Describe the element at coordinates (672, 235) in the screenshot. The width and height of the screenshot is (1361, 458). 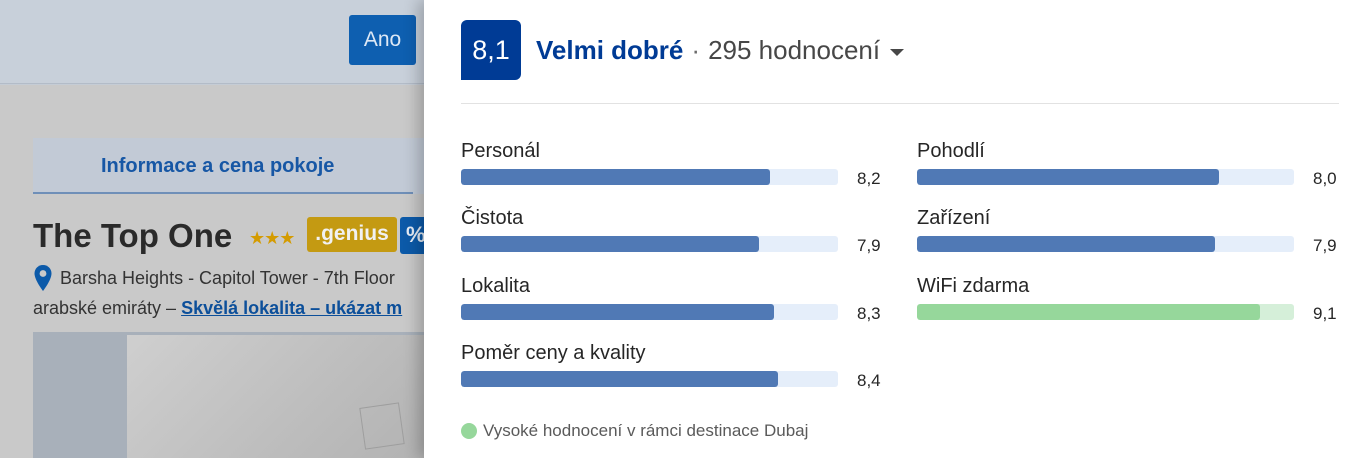
I see `category-cleanliness: Čistota 7,9` at that location.